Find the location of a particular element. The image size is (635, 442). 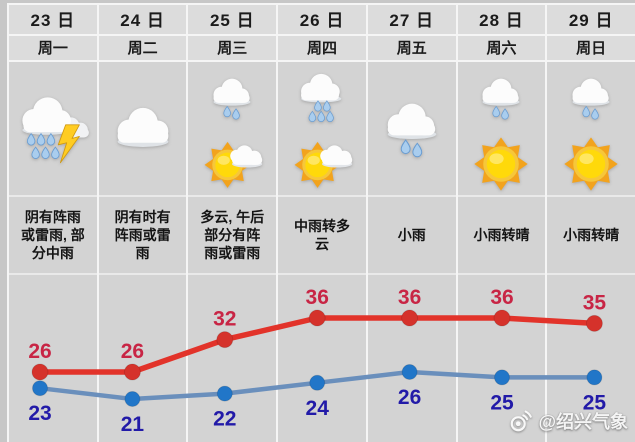

weekday-label: 周日 is located at coordinates (591, 49).